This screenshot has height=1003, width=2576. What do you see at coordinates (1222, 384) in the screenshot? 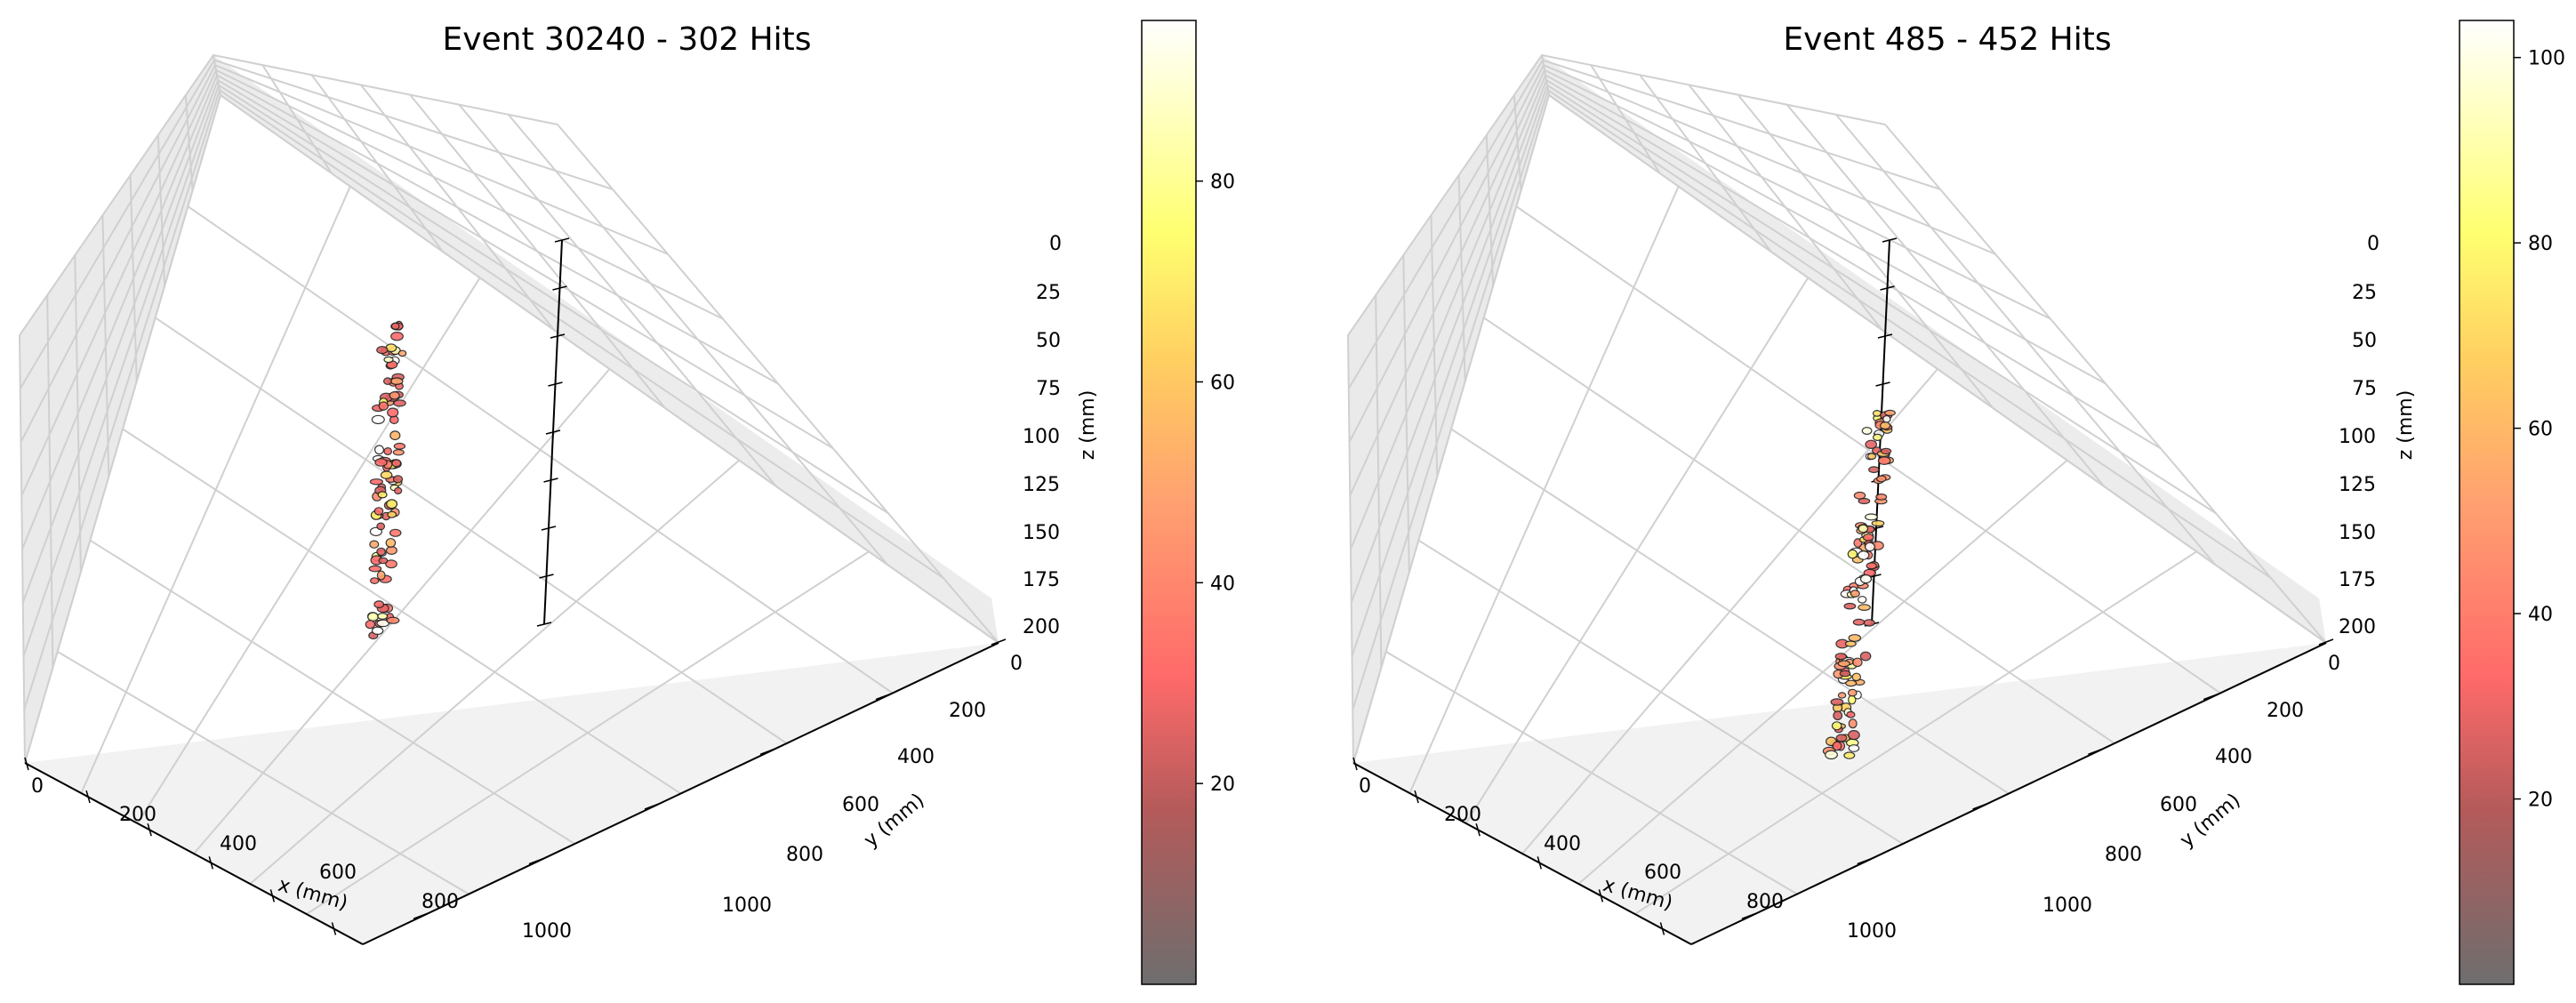
I see `colorbar-tick-label: 60` at bounding box center [1222, 384].